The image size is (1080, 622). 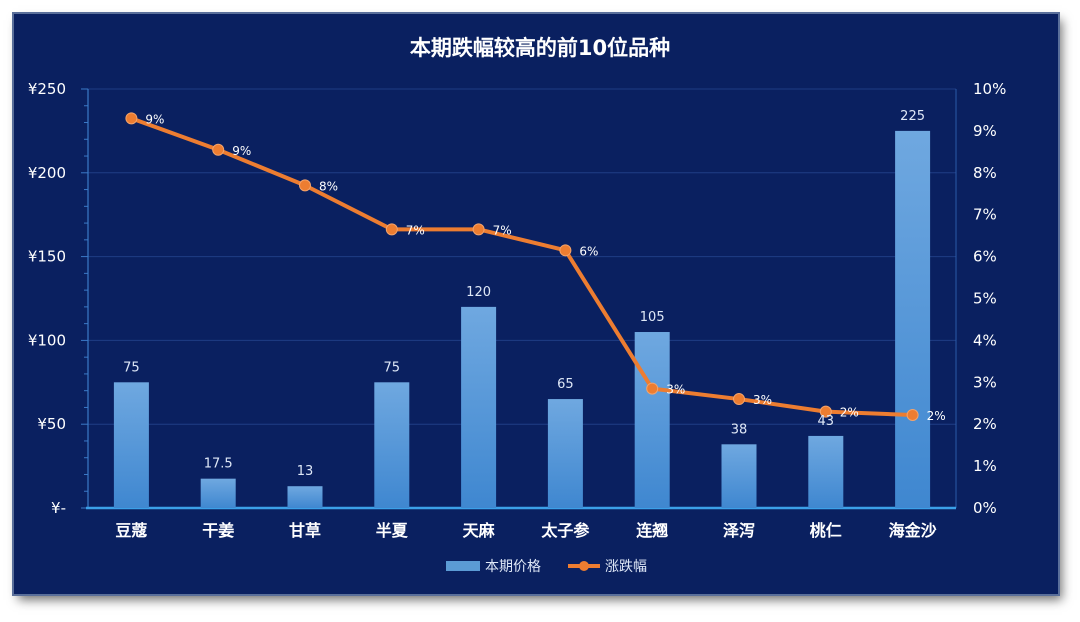 What do you see at coordinates (985, 257) in the screenshot?
I see `right-tick-label: 6%` at bounding box center [985, 257].